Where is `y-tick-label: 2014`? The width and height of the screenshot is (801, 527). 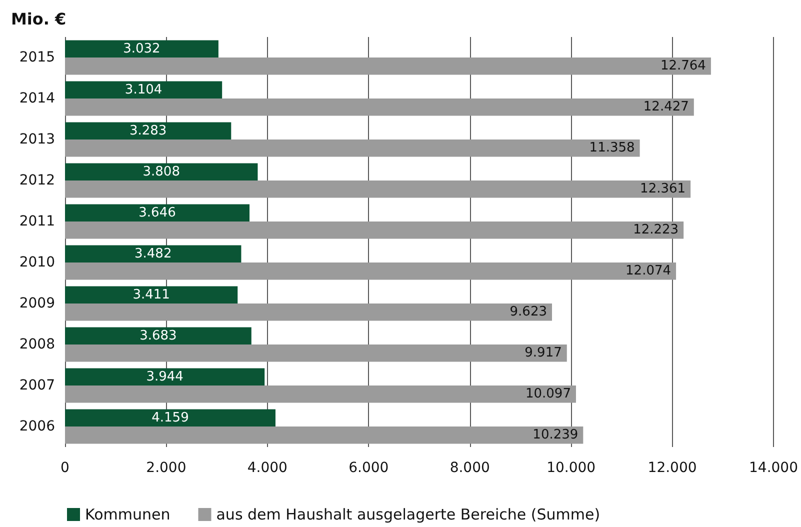 y-tick-label: 2014 is located at coordinates (37, 98).